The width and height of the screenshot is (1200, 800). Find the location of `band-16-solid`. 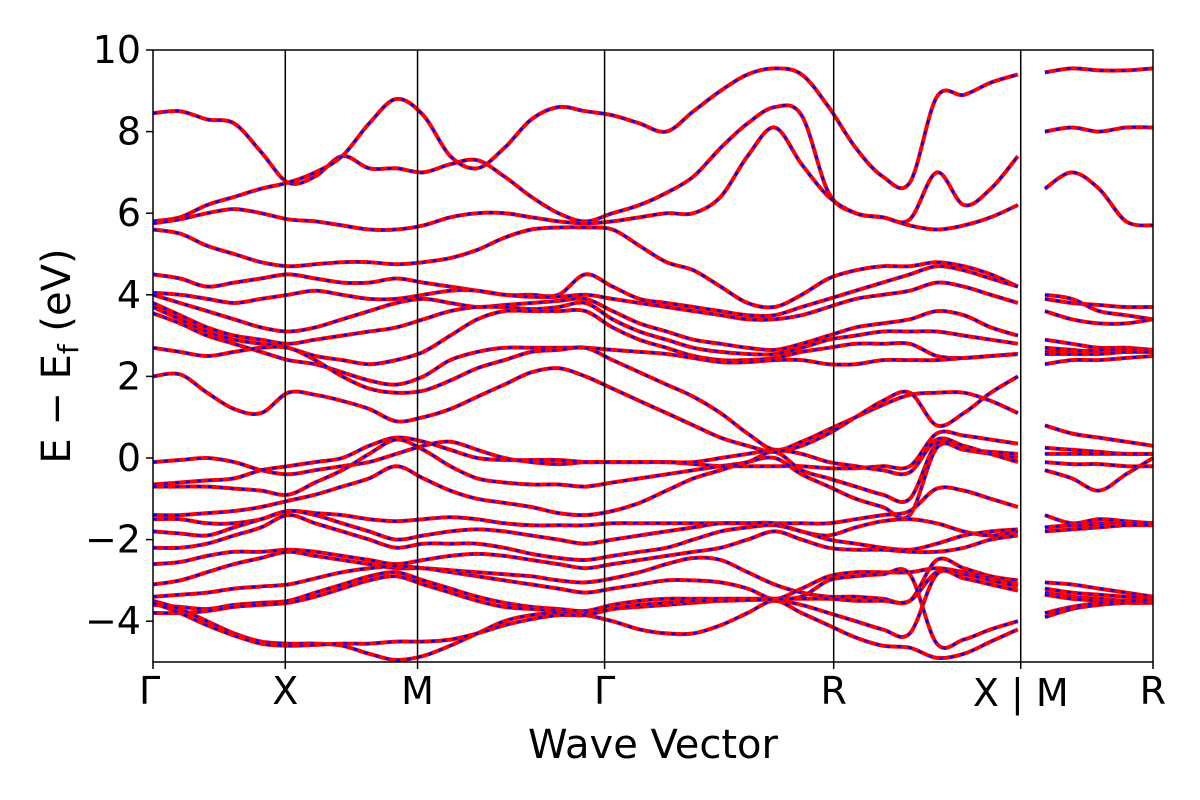

band-16-solid is located at coordinates (652, 481).